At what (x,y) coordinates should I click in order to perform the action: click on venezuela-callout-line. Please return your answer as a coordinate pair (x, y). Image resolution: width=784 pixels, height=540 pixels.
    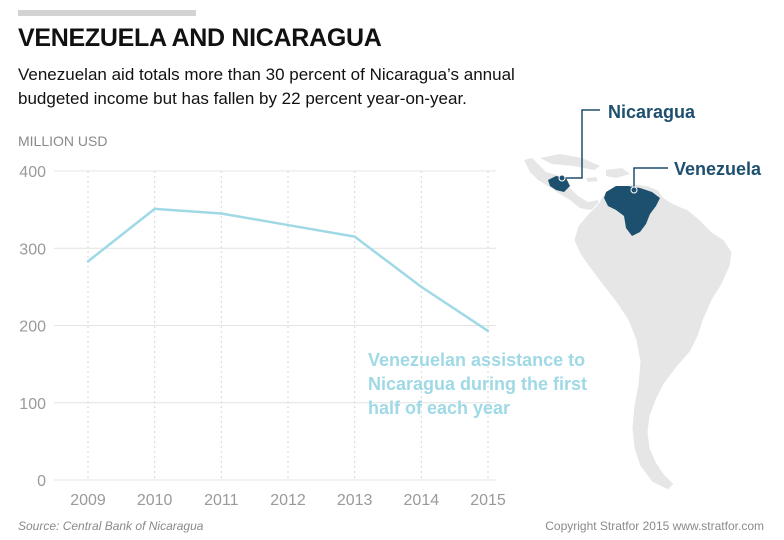
    Looking at the image, I should click on (650, 178).